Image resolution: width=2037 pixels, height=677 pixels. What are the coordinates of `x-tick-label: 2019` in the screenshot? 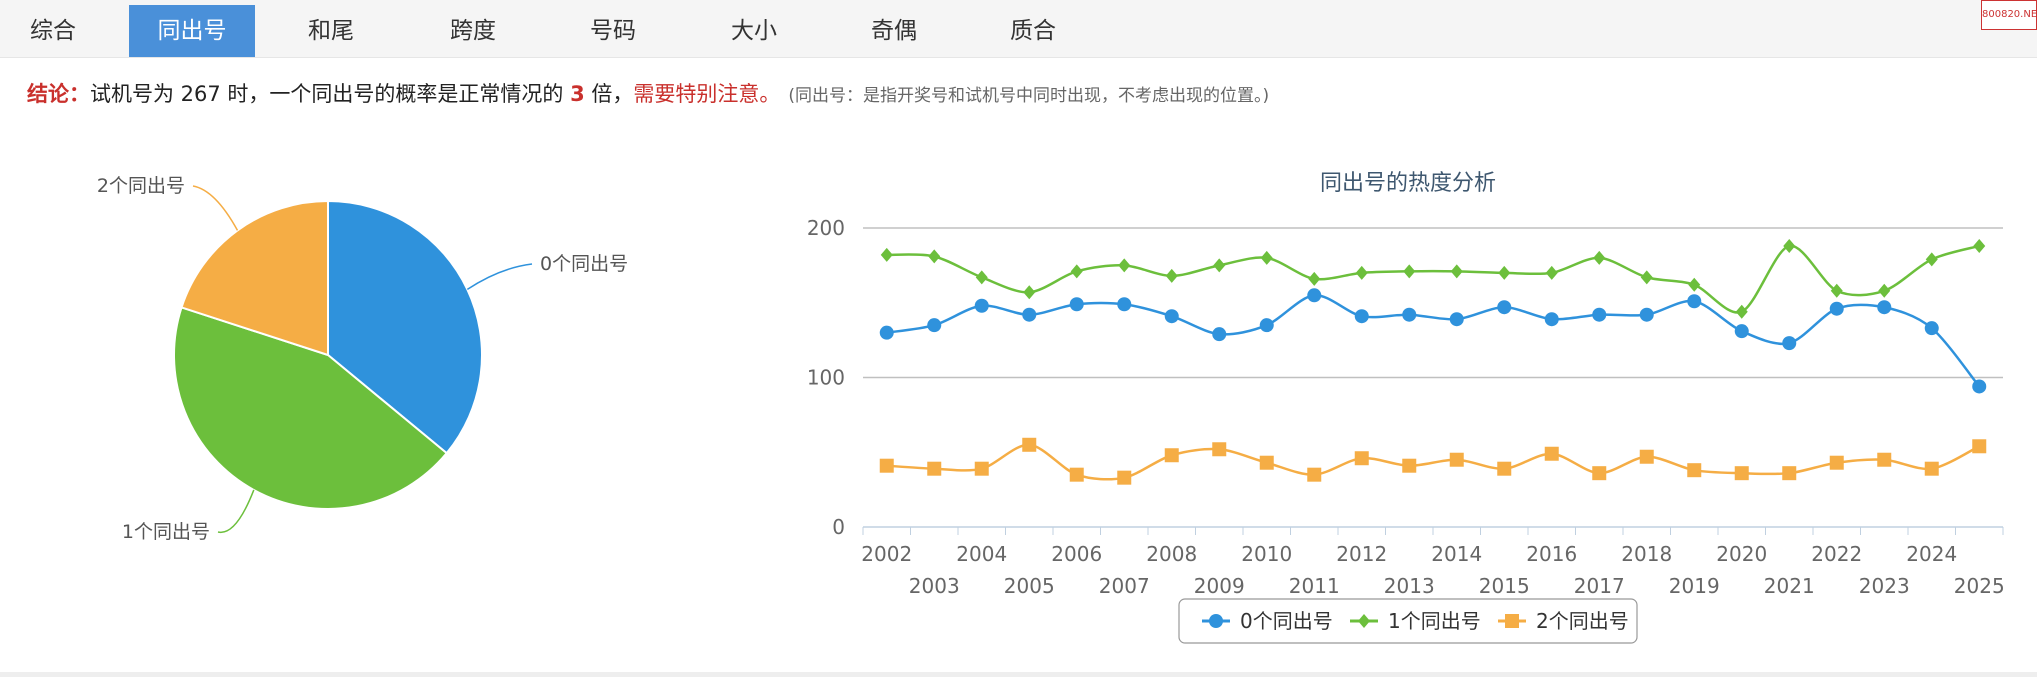 It's located at (1694, 586).